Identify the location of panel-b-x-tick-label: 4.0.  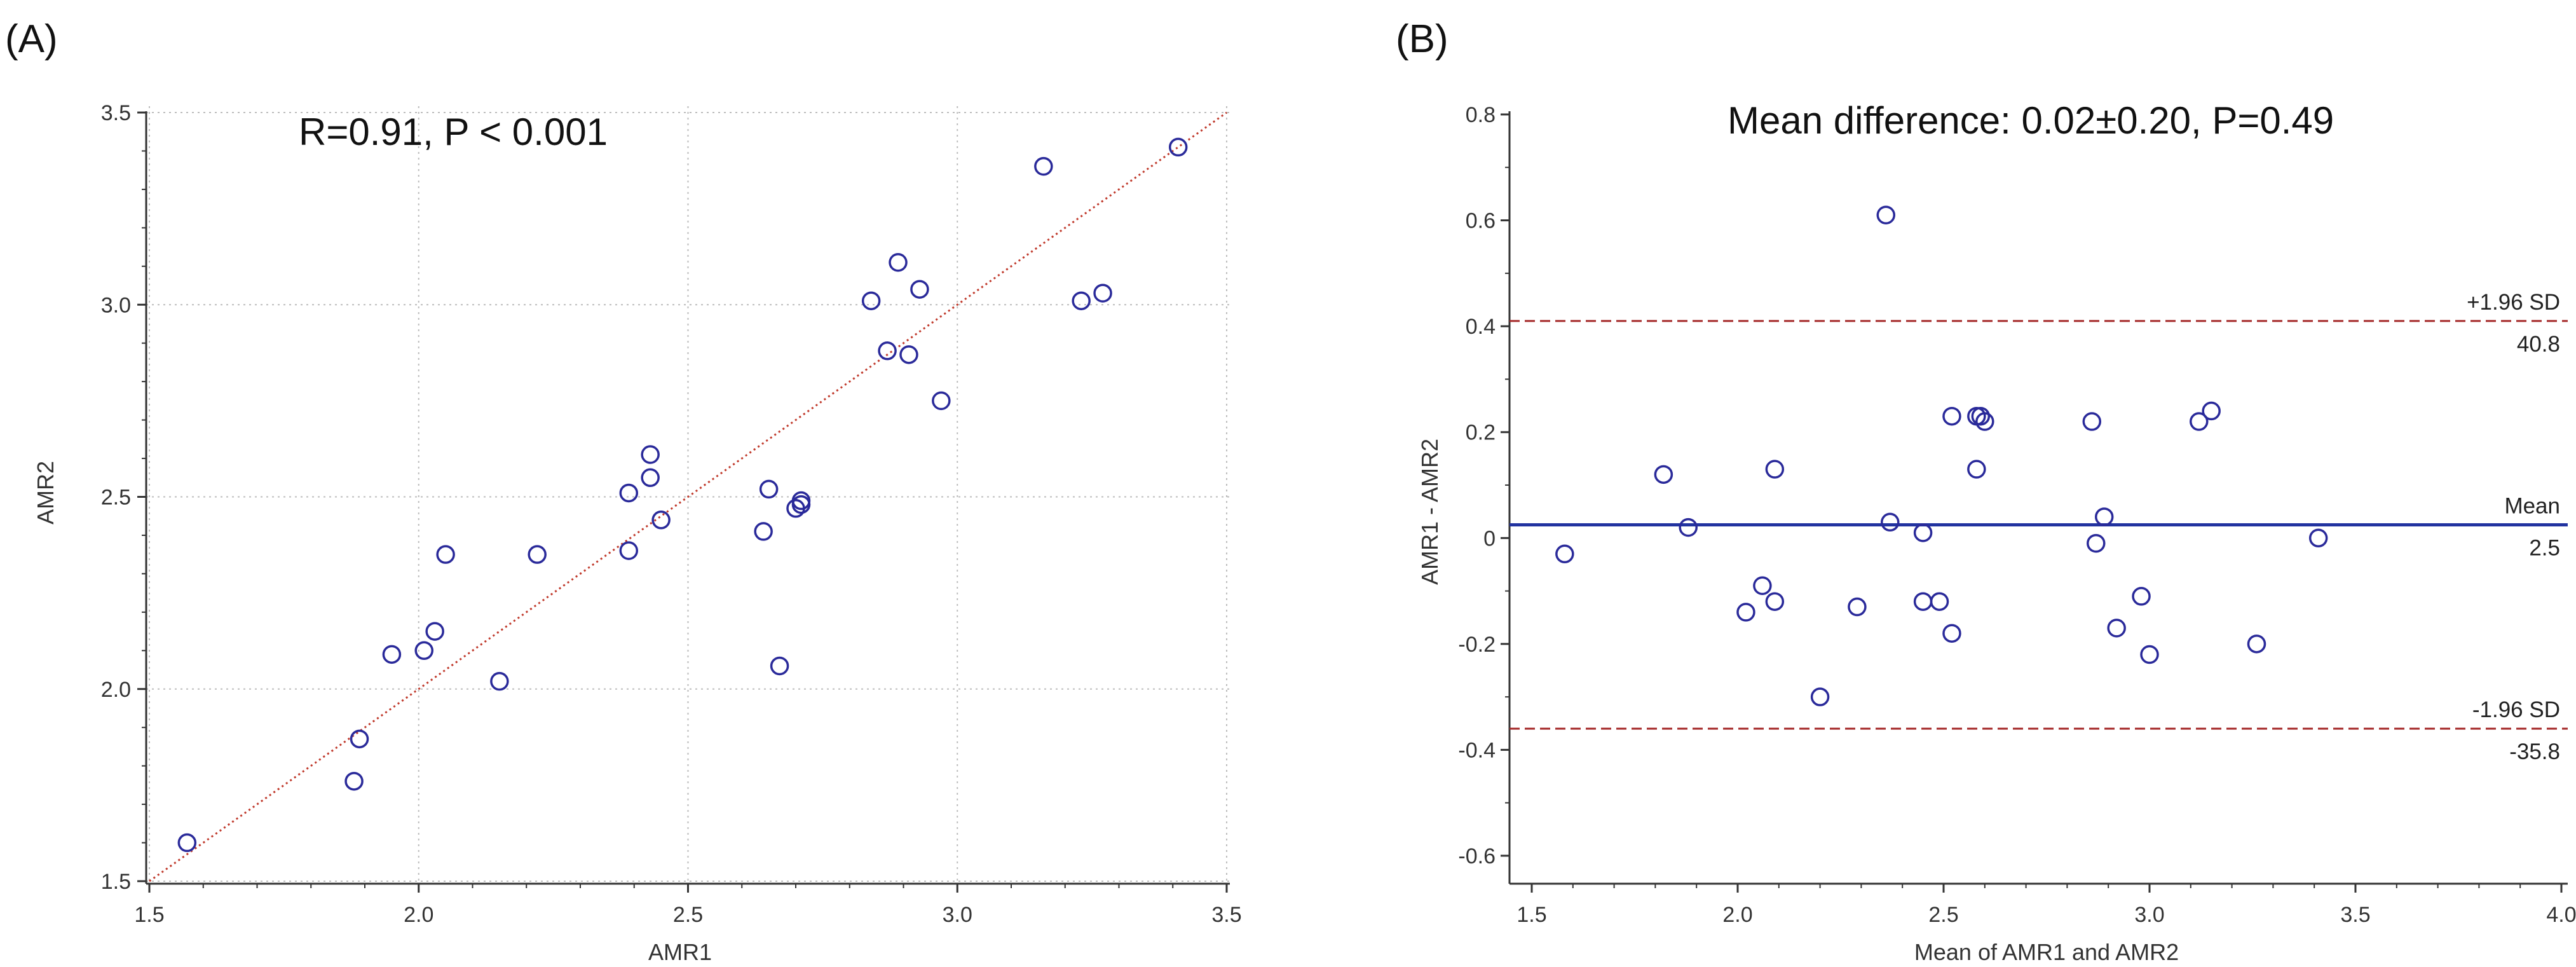
(2561, 915).